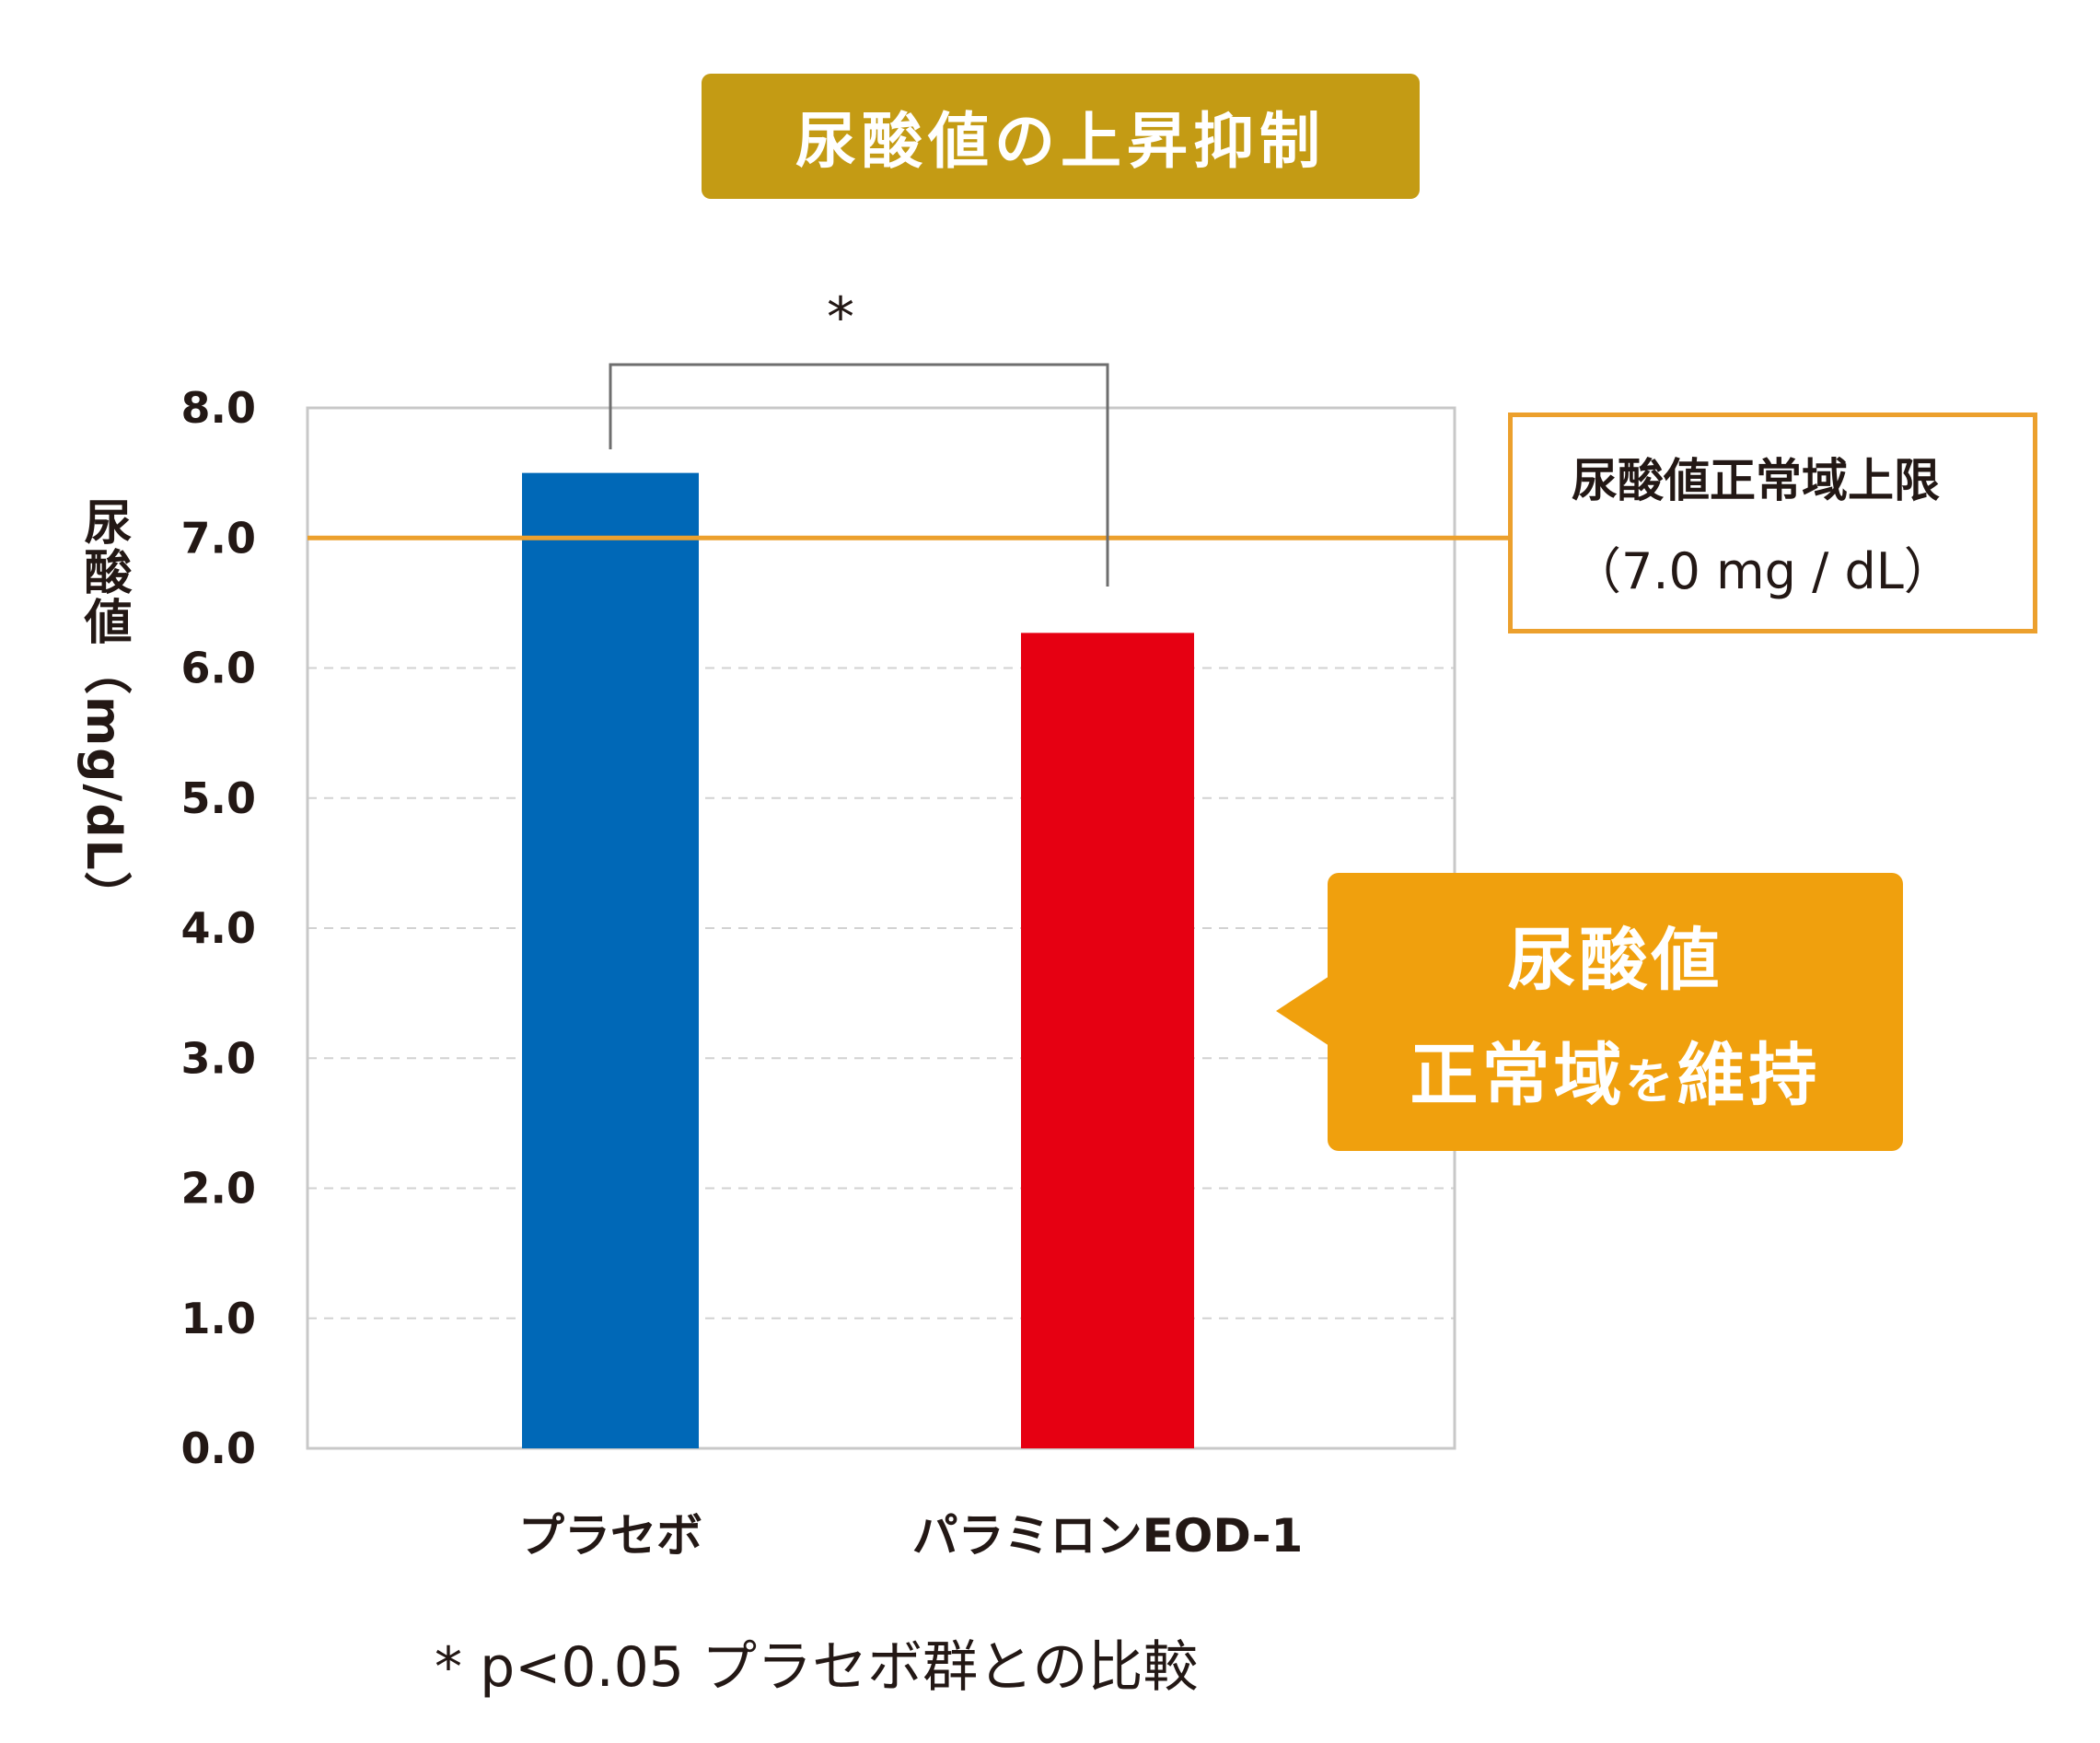  I want to click on y-tick-label: 7.0, so click(219, 538).